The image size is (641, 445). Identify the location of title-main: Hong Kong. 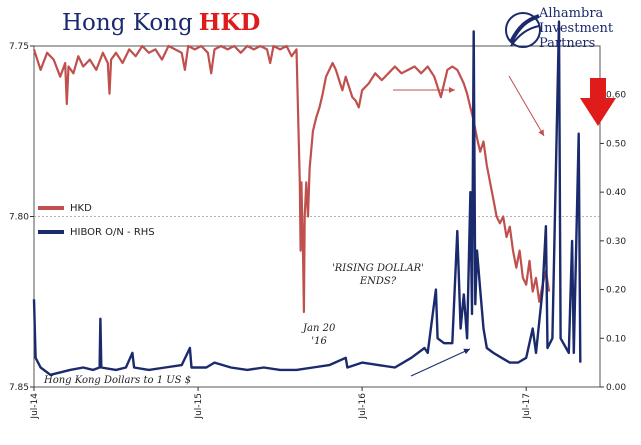
(127, 23).